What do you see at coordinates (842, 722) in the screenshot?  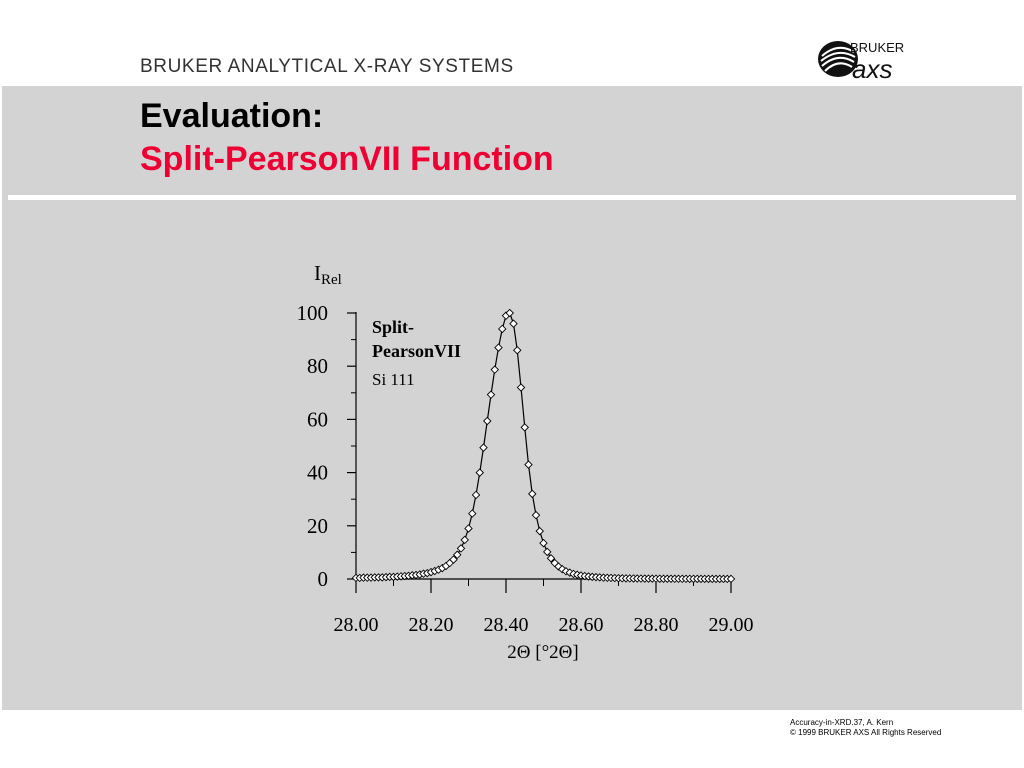 I see `footer-line1: Accuracy-in-XRD.37, A. Kern` at bounding box center [842, 722].